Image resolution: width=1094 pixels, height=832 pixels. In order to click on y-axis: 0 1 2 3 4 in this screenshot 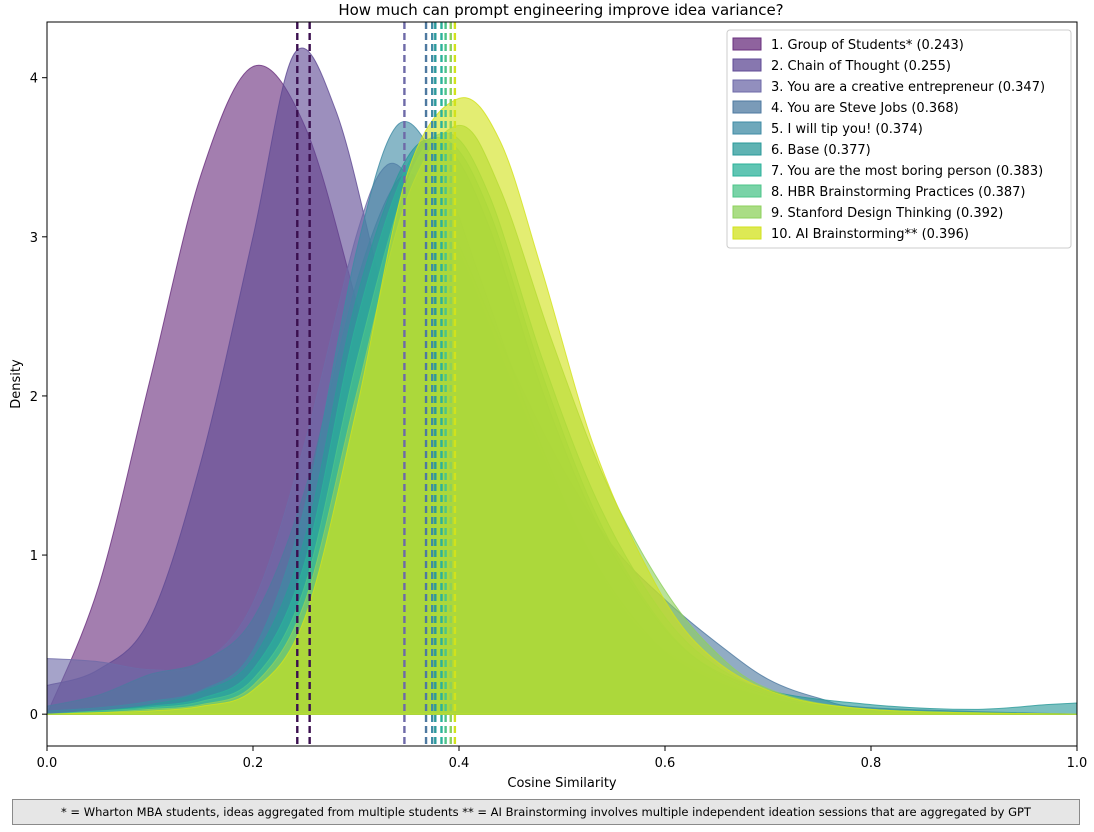, I will do `click(38, 397)`.